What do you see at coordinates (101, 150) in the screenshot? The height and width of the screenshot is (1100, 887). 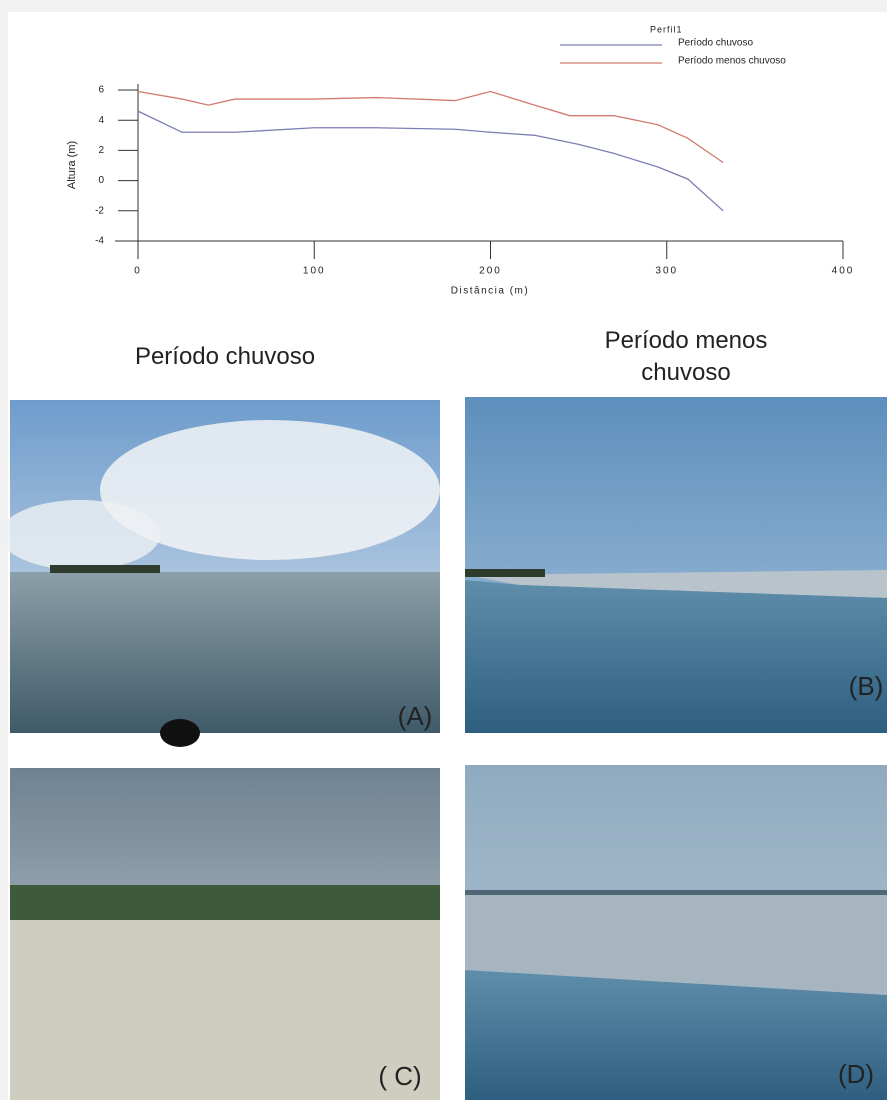 I see `y-tick-label: 2` at bounding box center [101, 150].